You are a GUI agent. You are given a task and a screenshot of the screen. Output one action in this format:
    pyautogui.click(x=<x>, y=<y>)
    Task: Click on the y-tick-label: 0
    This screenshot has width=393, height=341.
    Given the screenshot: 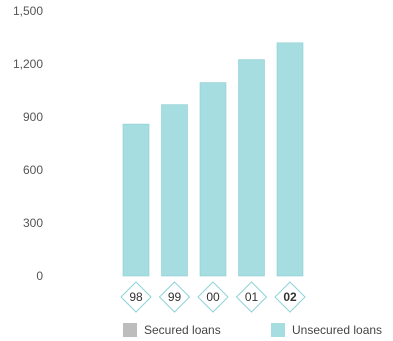 What is the action you would take?
    pyautogui.click(x=39, y=276)
    